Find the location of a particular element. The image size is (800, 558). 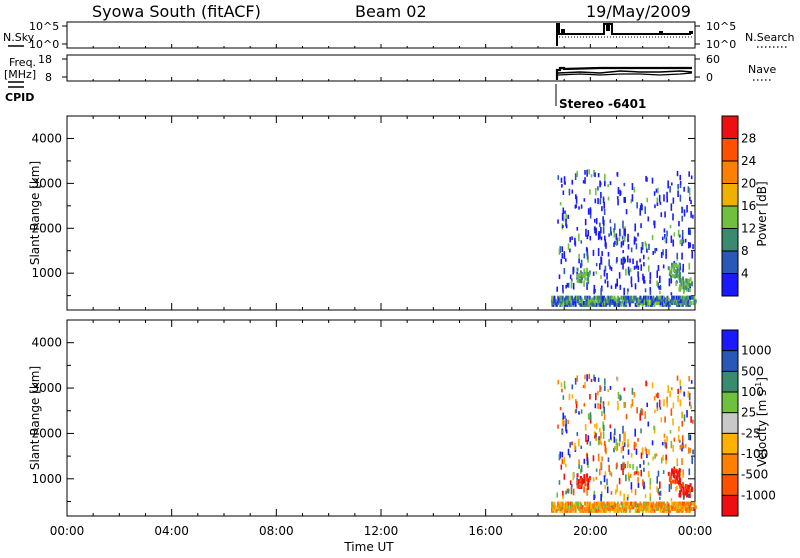

noise-right-tick-high: 10^5 is located at coordinates (721, 26).